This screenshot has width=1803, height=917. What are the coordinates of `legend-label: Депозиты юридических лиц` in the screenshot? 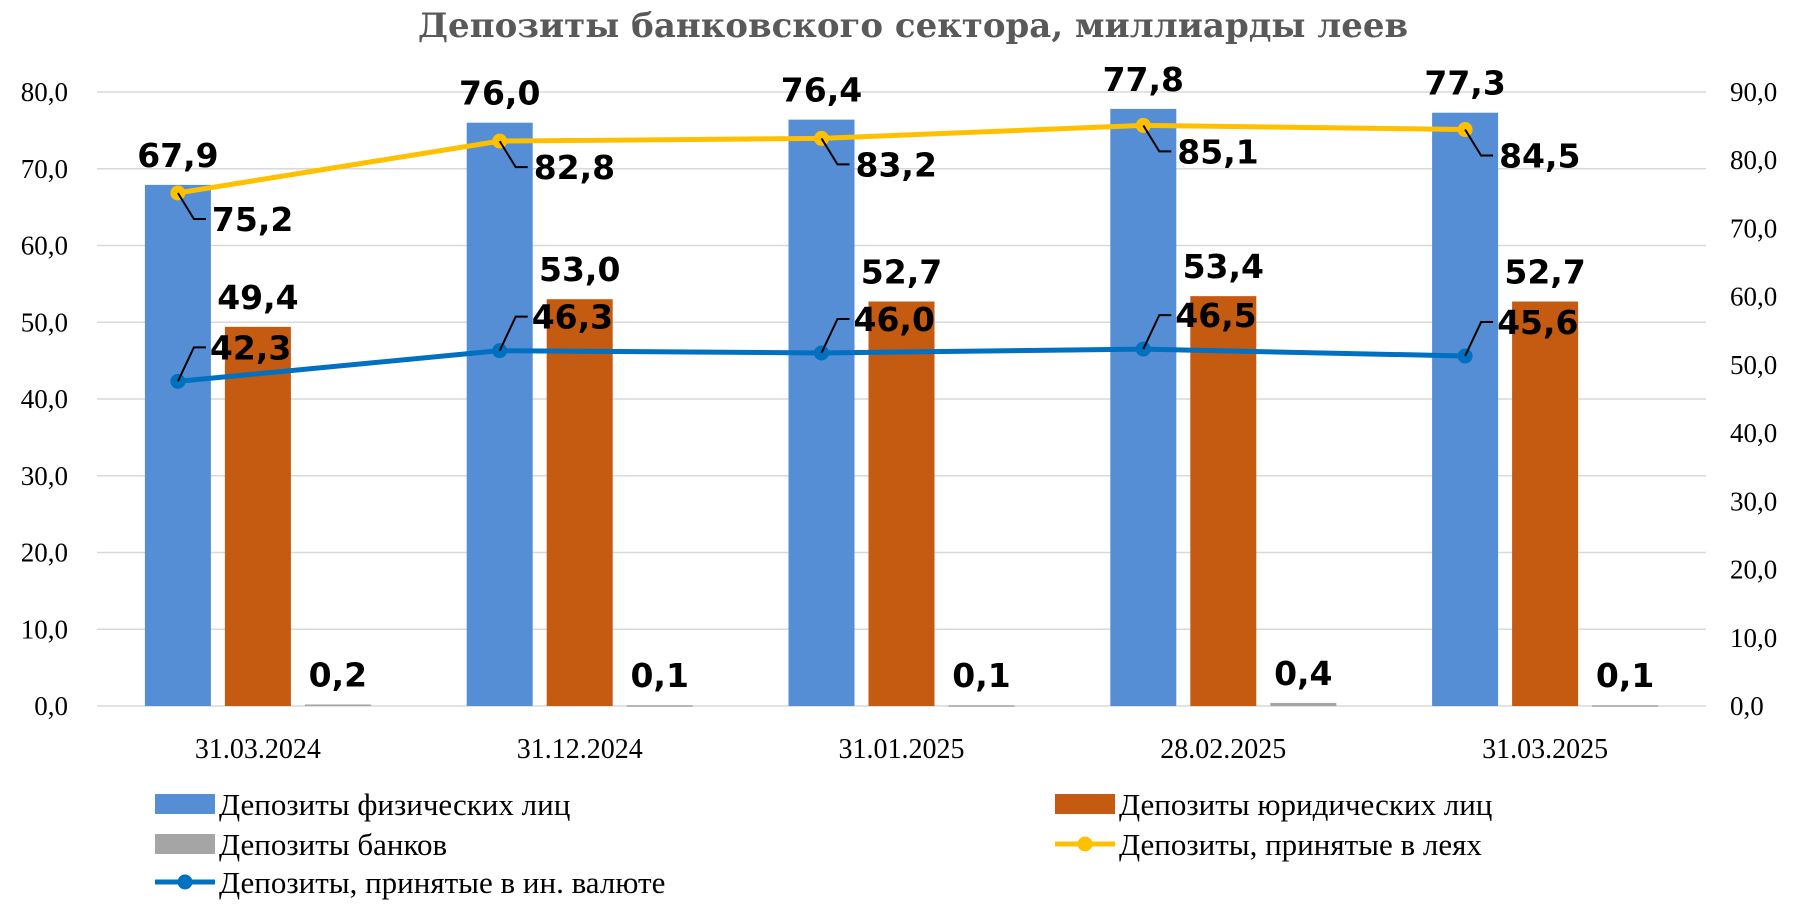 It's located at (1305, 804).